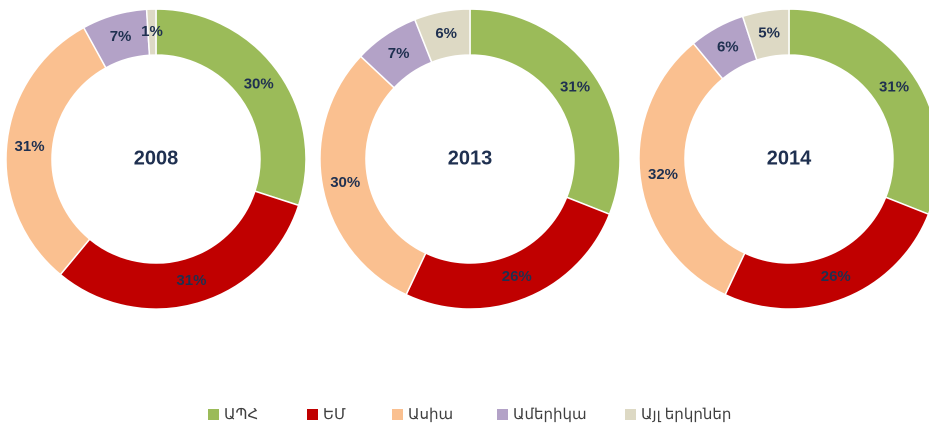 The height and width of the screenshot is (431, 929). I want to click on slice-label: 32%, so click(663, 174).